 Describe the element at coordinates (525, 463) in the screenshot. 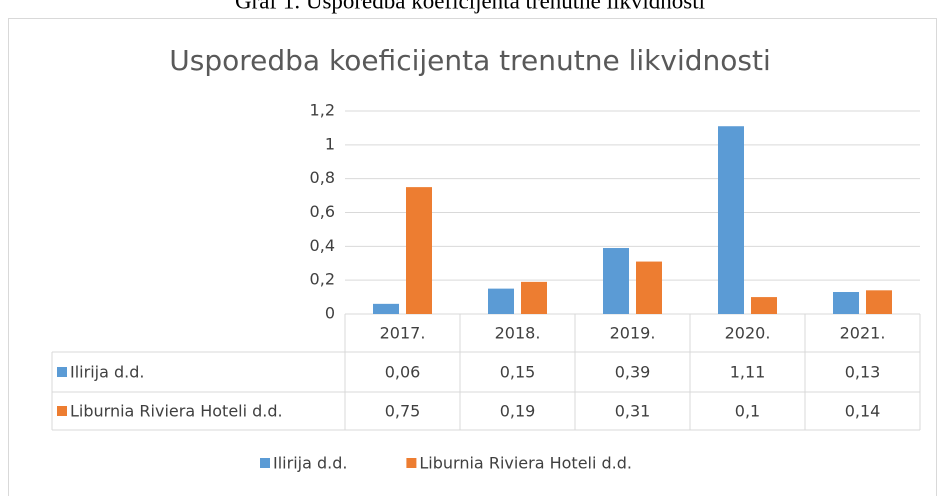

I see `legend-label: Liburnia Riviera Hoteli d.d.` at that location.